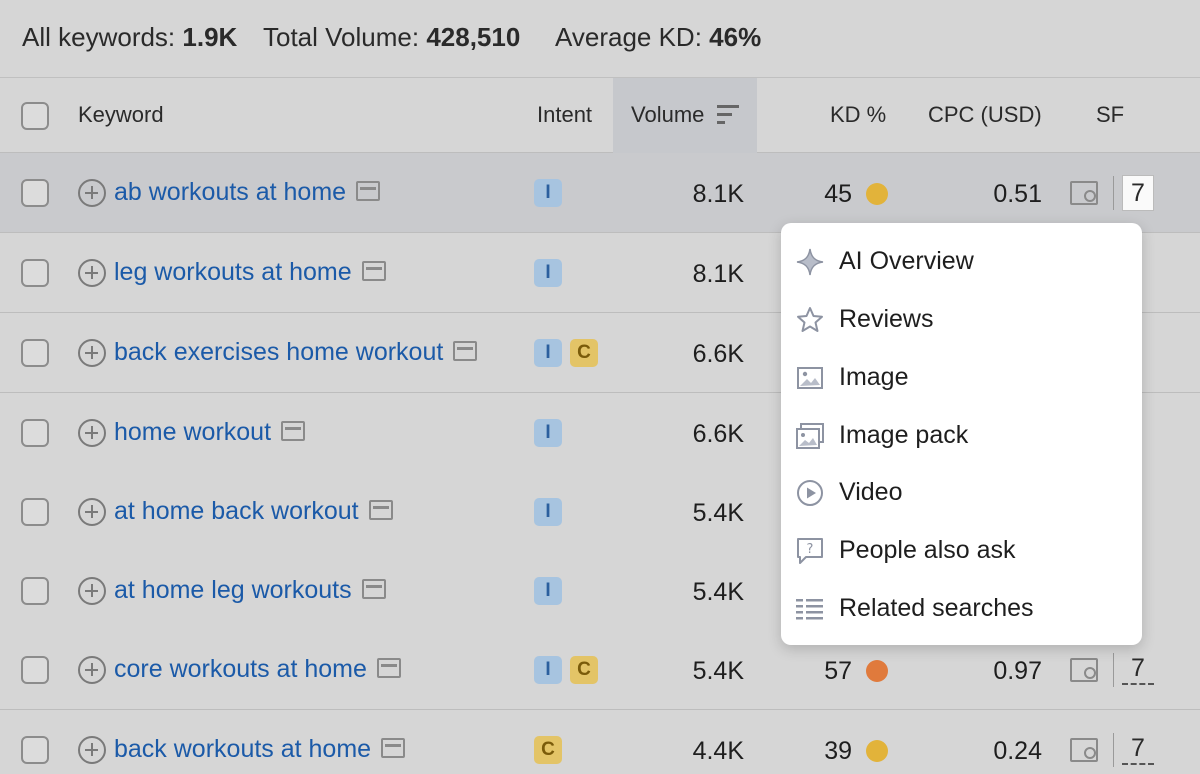 This screenshot has width=1200, height=774. Describe the element at coordinates (668, 114) in the screenshot. I see `volume-column-header: Volume` at that location.